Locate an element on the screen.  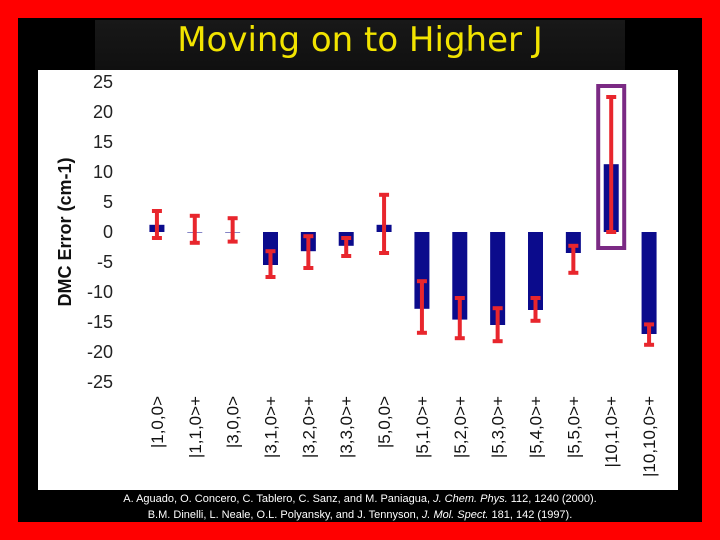
y-tick-label: -20 is located at coordinates (100, 352).